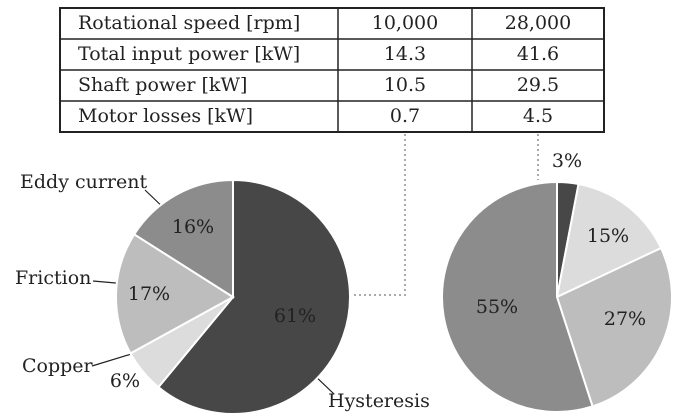 The width and height of the screenshot is (675, 417). I want to click on table-cell: 4.5, so click(538, 116).